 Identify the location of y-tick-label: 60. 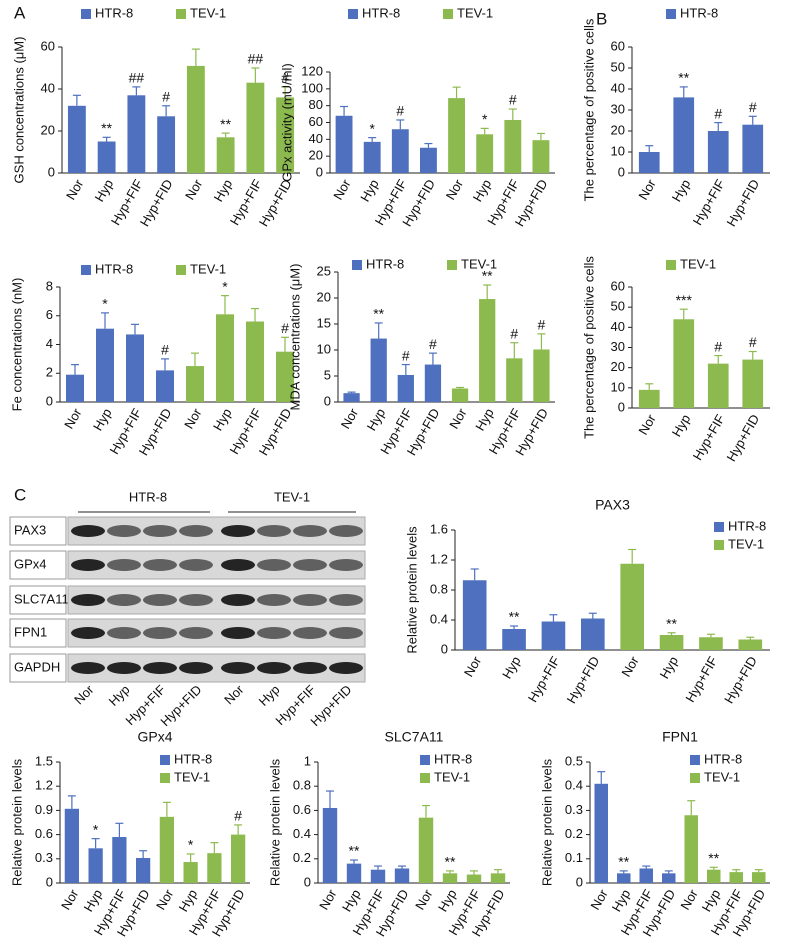
(48, 45).